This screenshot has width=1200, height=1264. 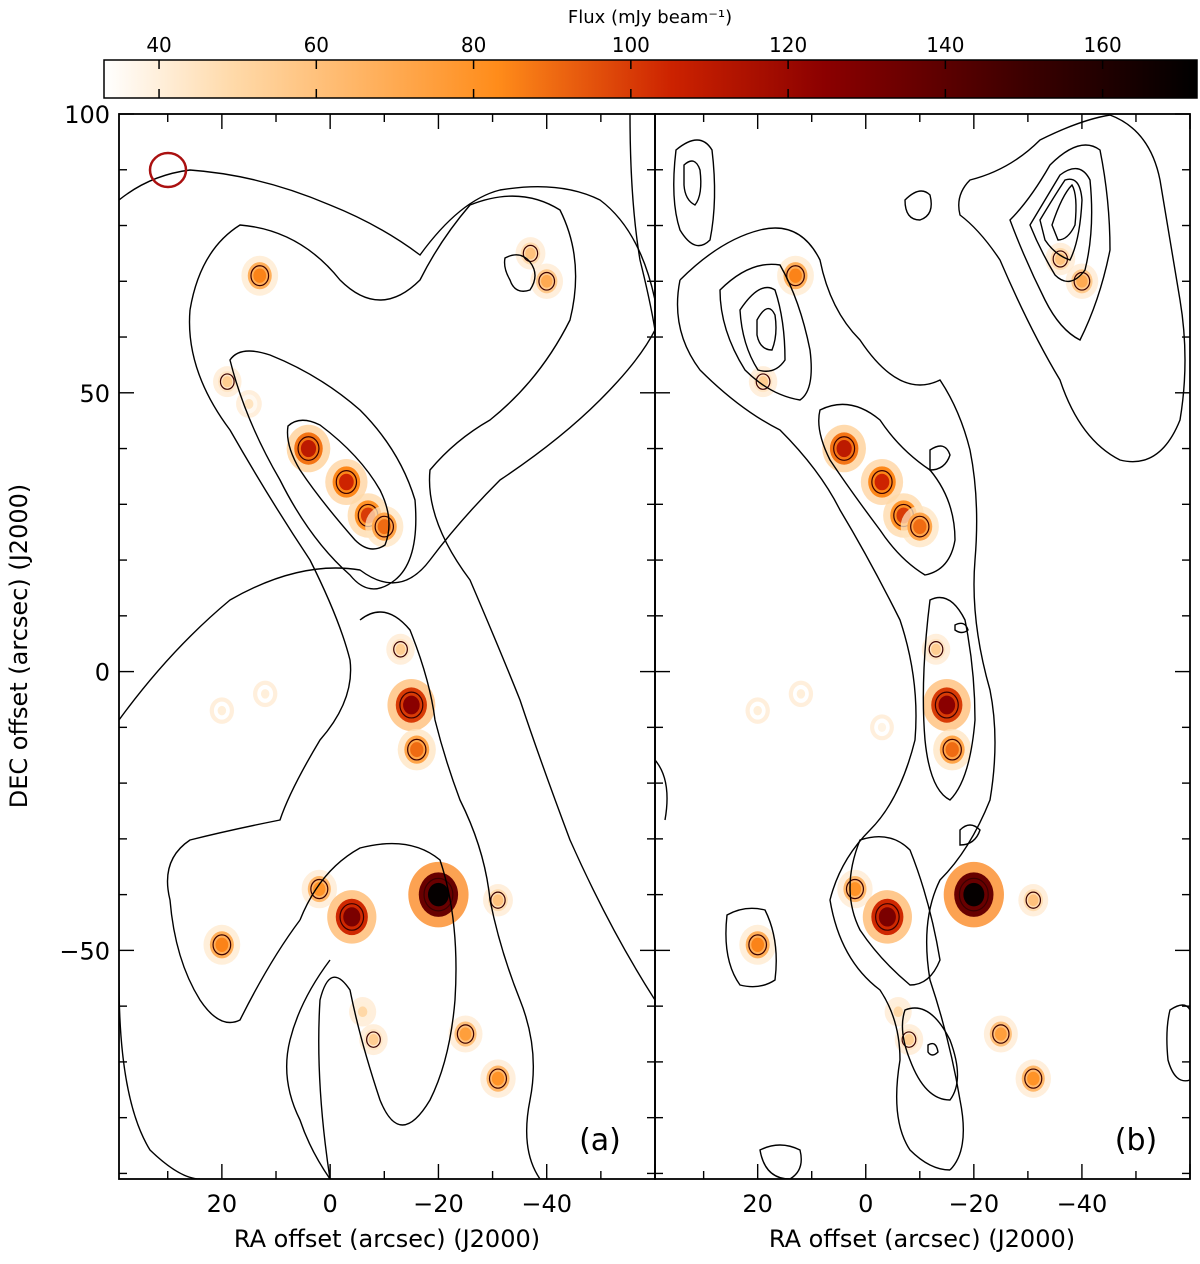 I want to click on colorbar-tick-label: 140, so click(x=945, y=45).